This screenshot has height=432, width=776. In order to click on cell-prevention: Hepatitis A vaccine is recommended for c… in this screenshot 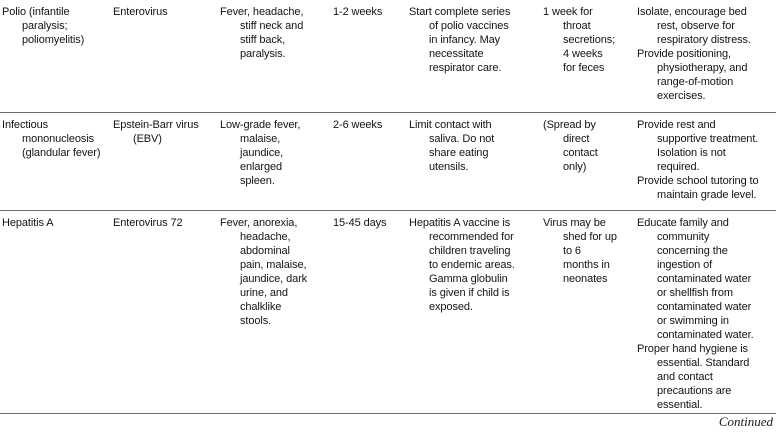, I will do `click(476, 314)`.